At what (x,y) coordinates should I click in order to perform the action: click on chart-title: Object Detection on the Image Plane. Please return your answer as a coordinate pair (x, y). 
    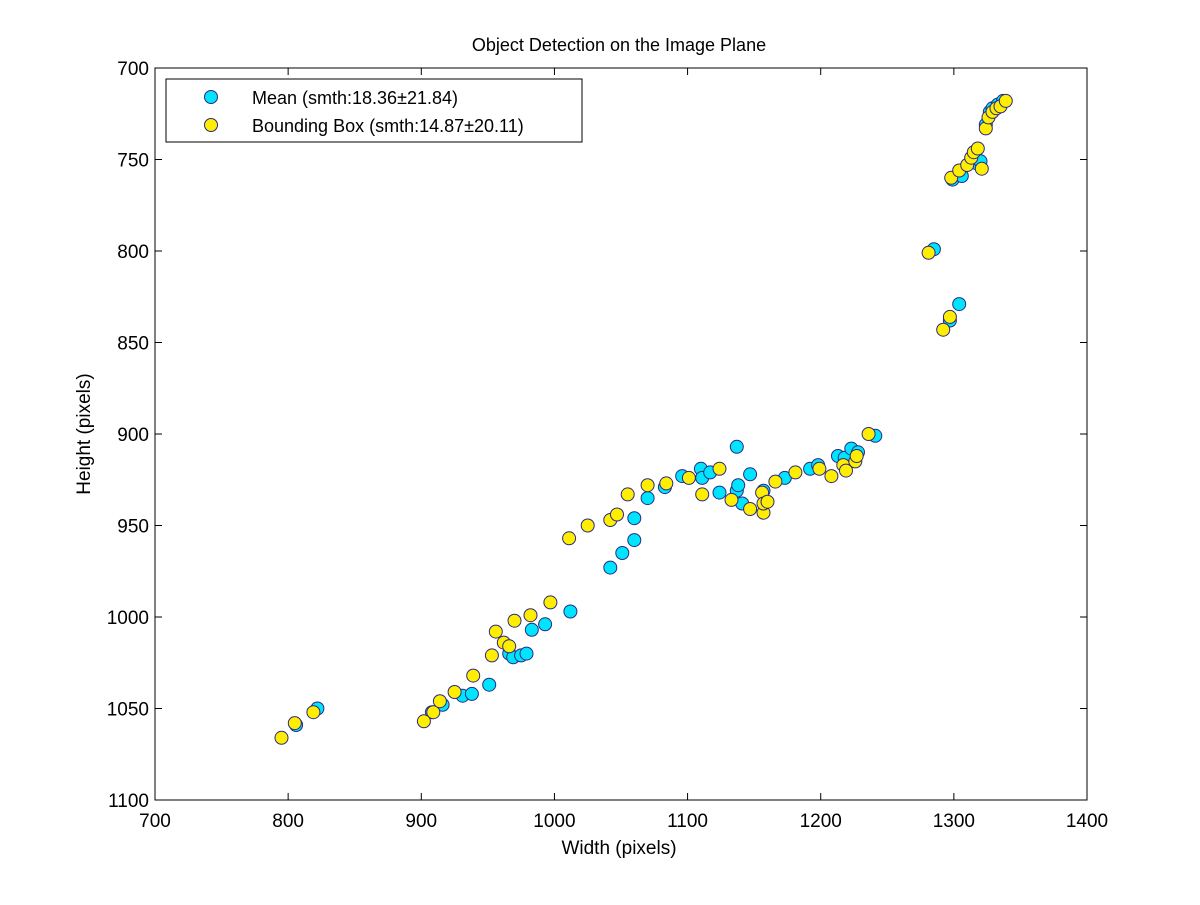
    Looking at the image, I should click on (619, 45).